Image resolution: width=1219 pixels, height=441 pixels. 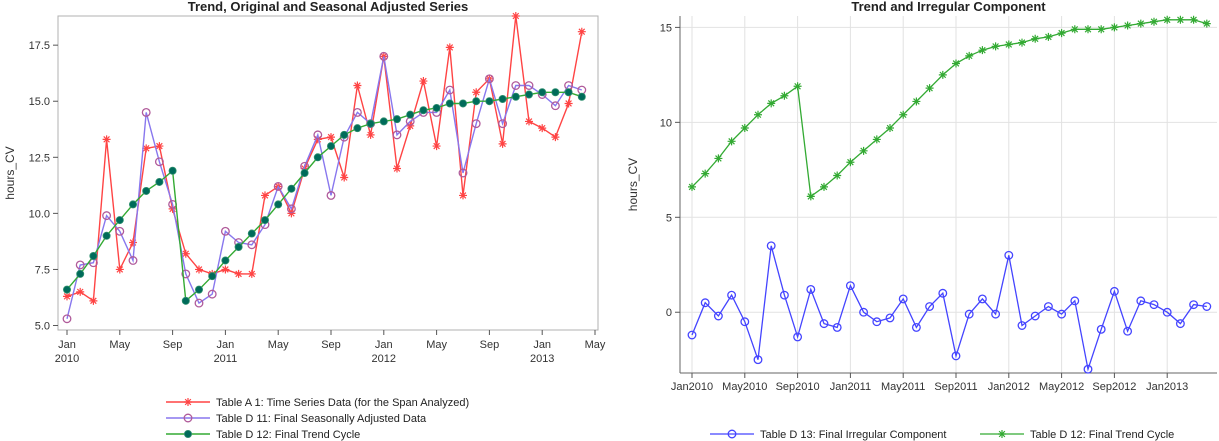 What do you see at coordinates (666, 123) in the screenshot?
I see `y-tick-label: 10` at bounding box center [666, 123].